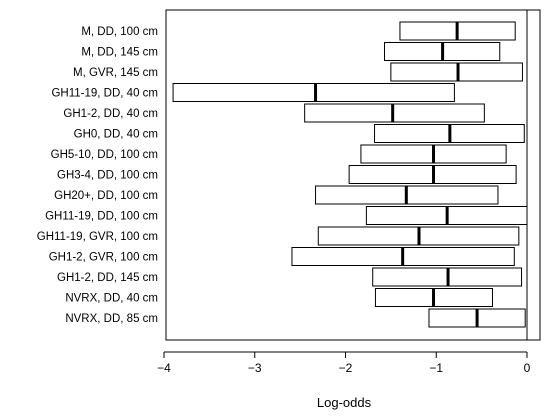 The width and height of the screenshot is (550, 417). What do you see at coordinates (103, 258) in the screenshot?
I see `category-label: GH1-2, GVR, 100 cm` at bounding box center [103, 258].